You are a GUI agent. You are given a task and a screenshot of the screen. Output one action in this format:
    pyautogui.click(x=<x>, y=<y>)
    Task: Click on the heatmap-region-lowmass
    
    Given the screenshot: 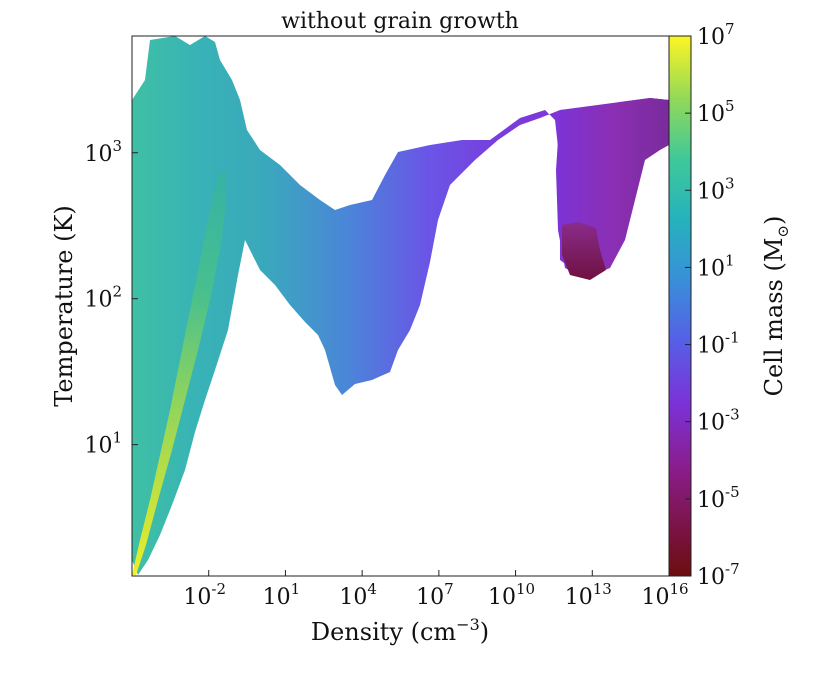 What is the action you would take?
    pyautogui.click(x=584, y=251)
    